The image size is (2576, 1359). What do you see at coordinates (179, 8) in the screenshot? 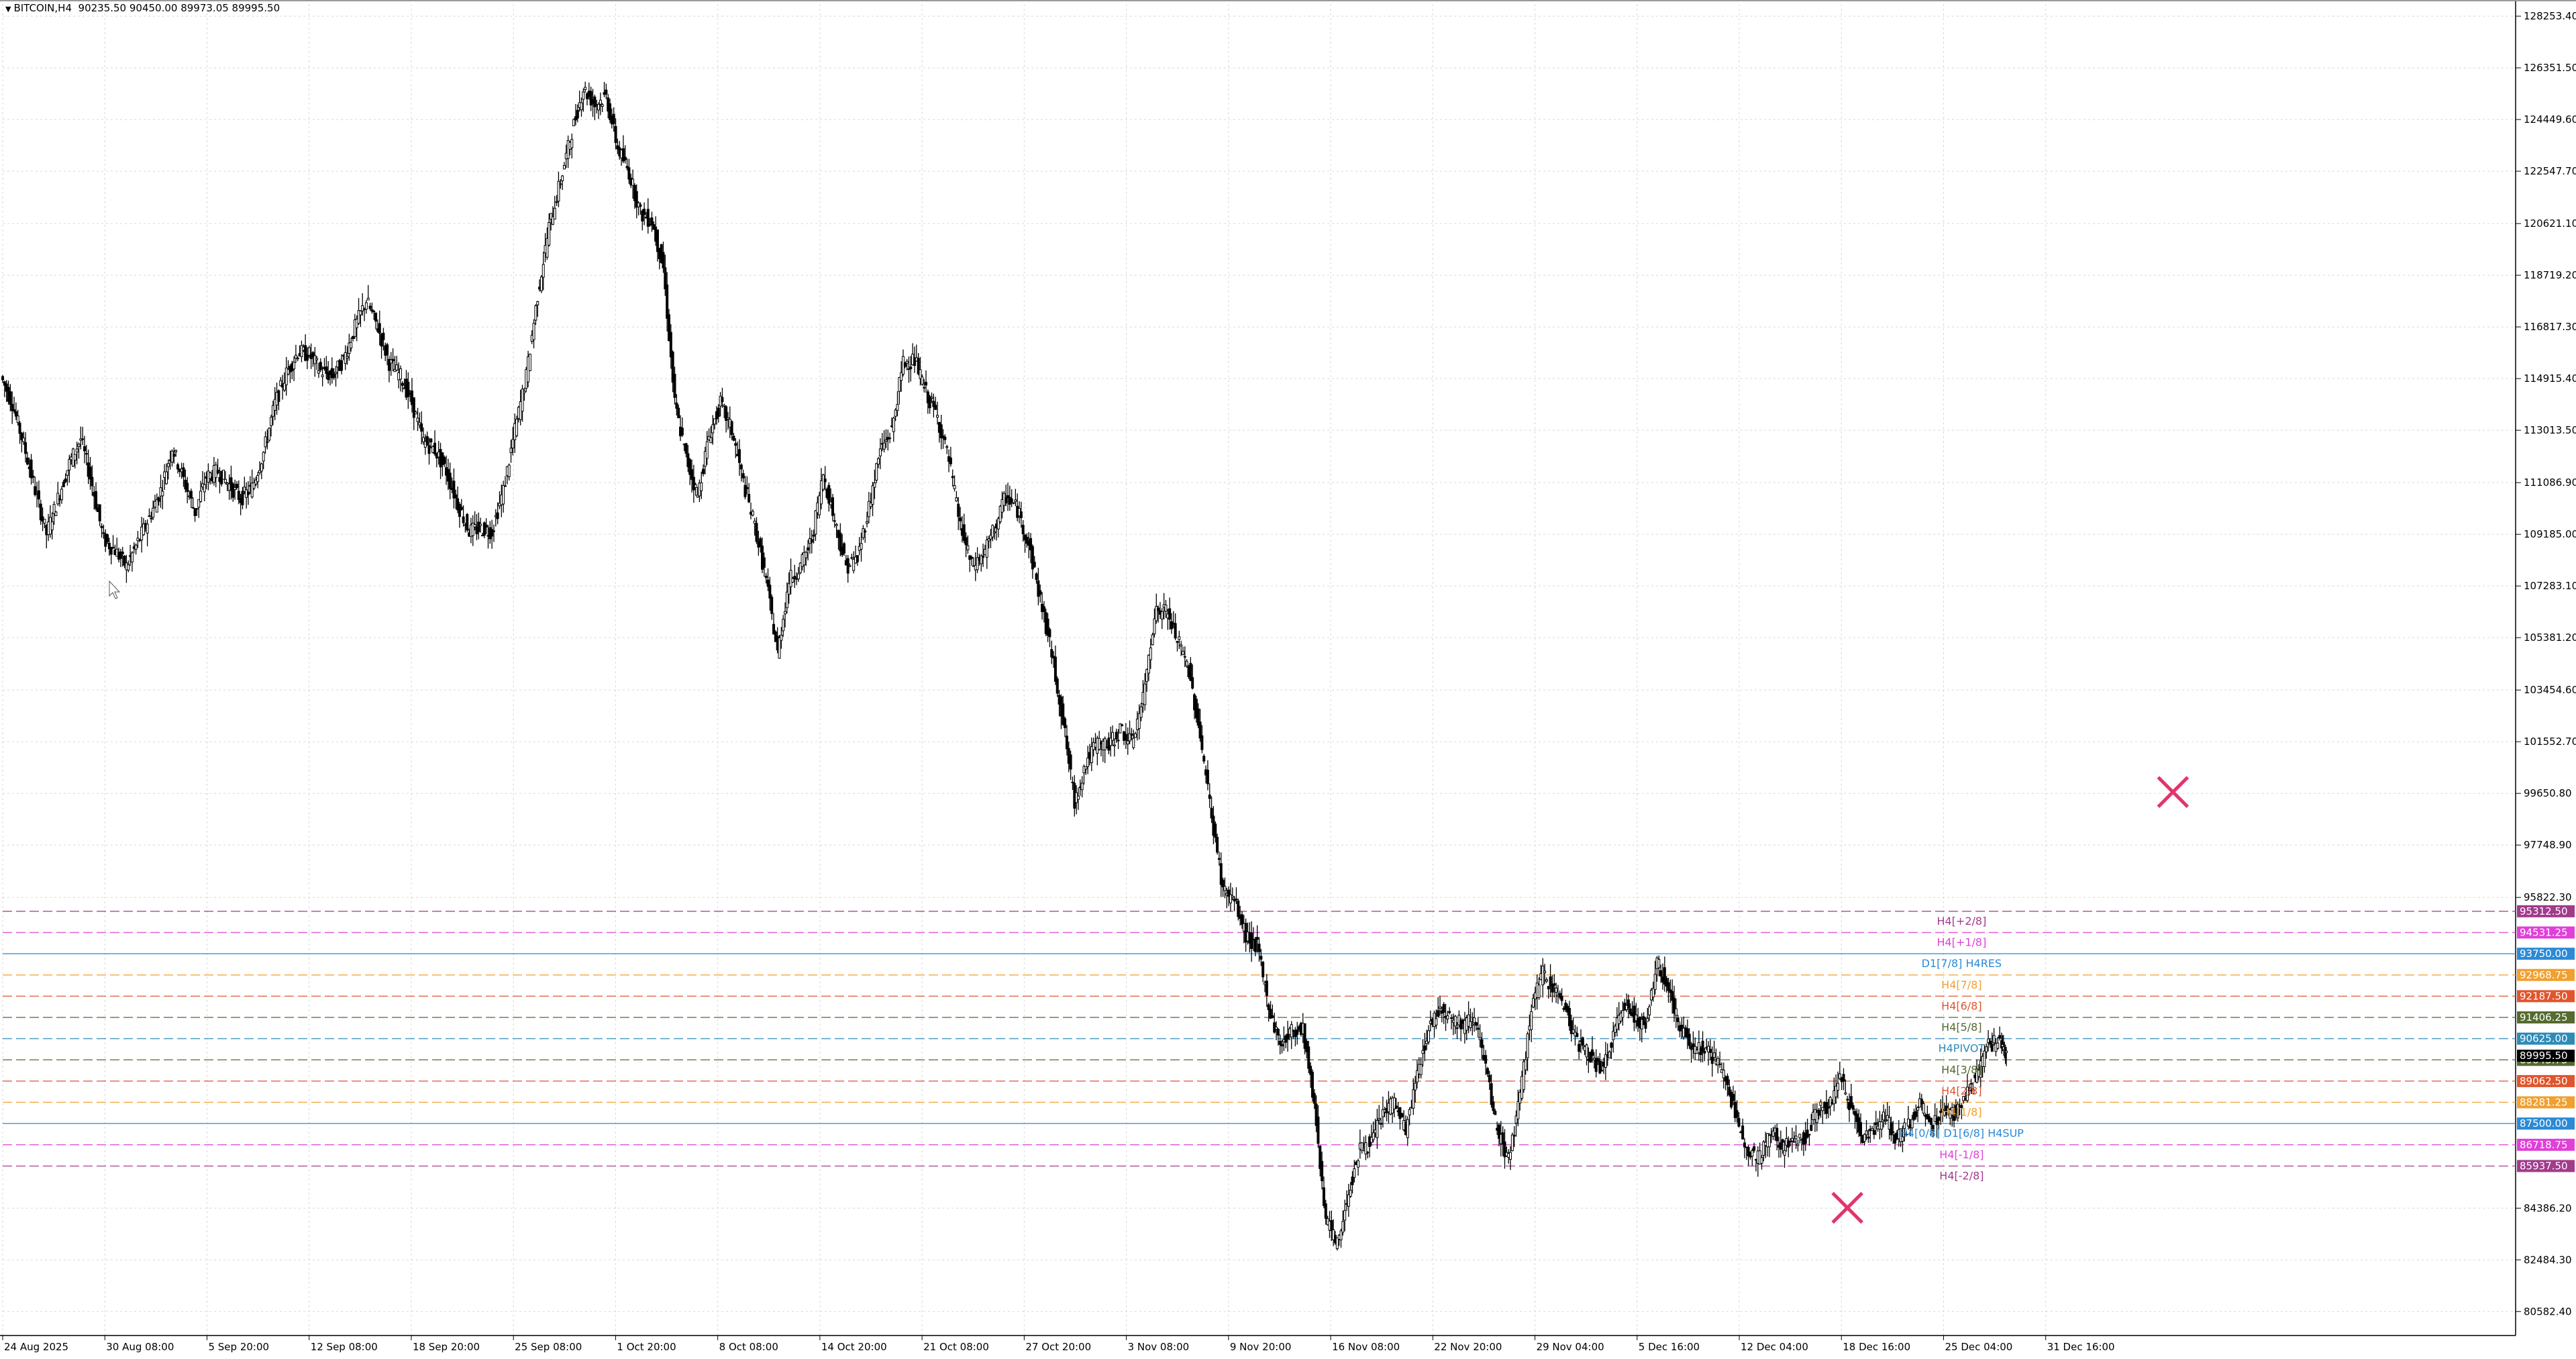
I see `ohlc-values: 90235.50 90450.00 89973.05 89995.50` at bounding box center [179, 8].